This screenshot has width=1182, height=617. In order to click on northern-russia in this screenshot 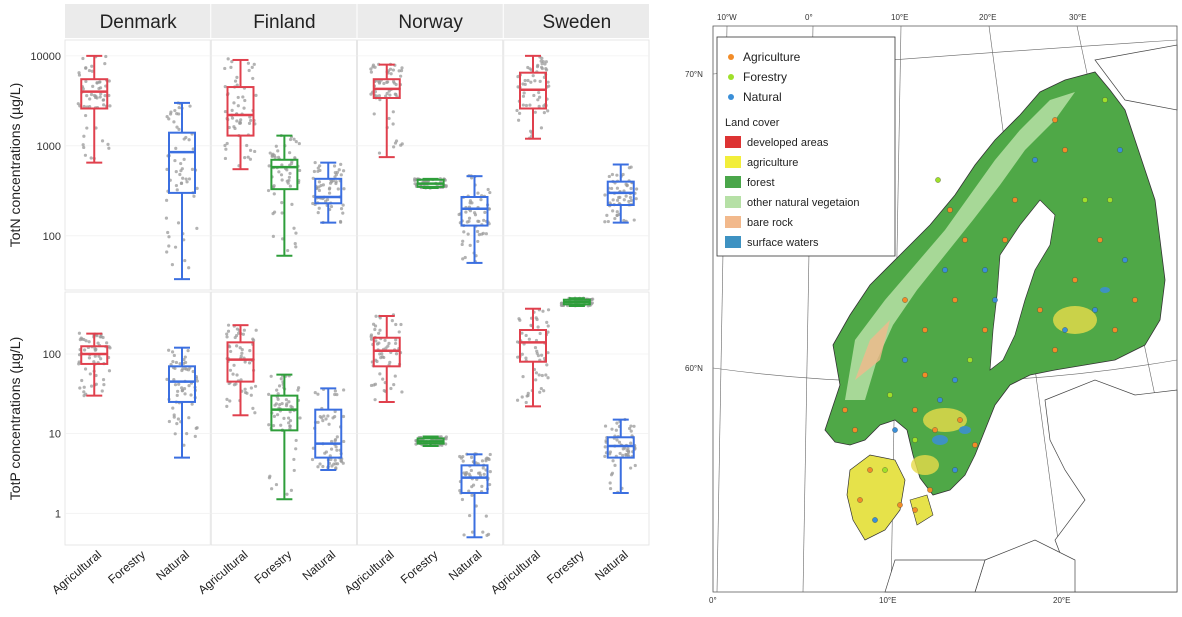, I will do `click(1136, 77)`.